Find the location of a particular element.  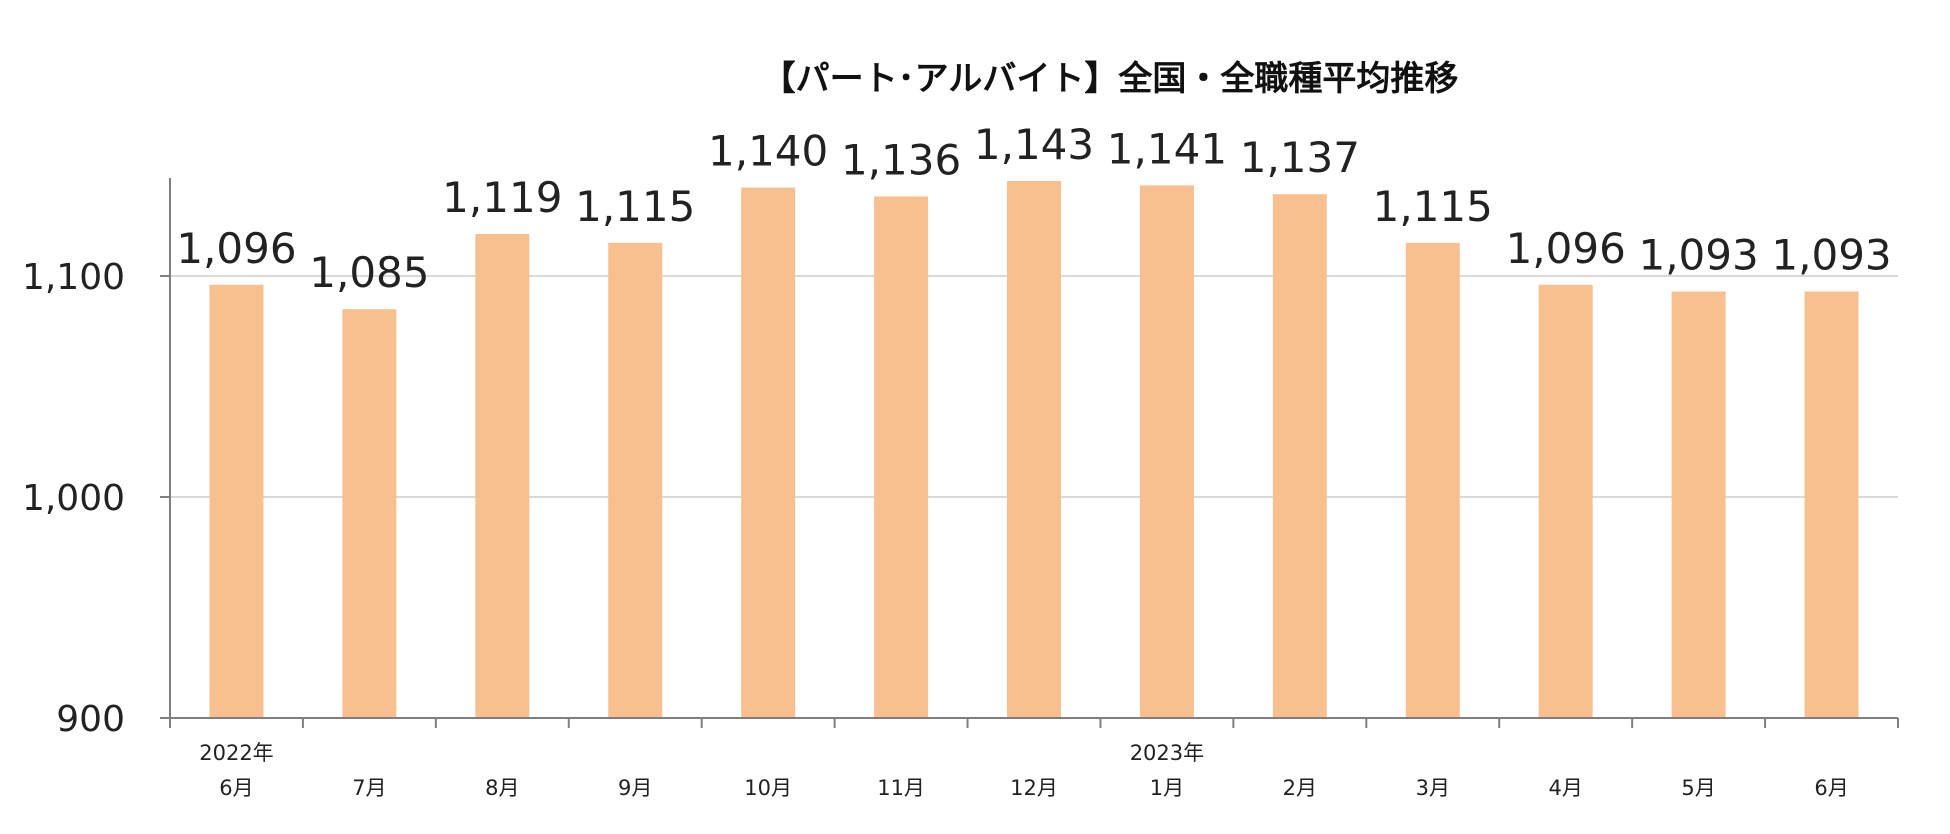

x-tick-label: 3月 is located at coordinates (1433, 788).